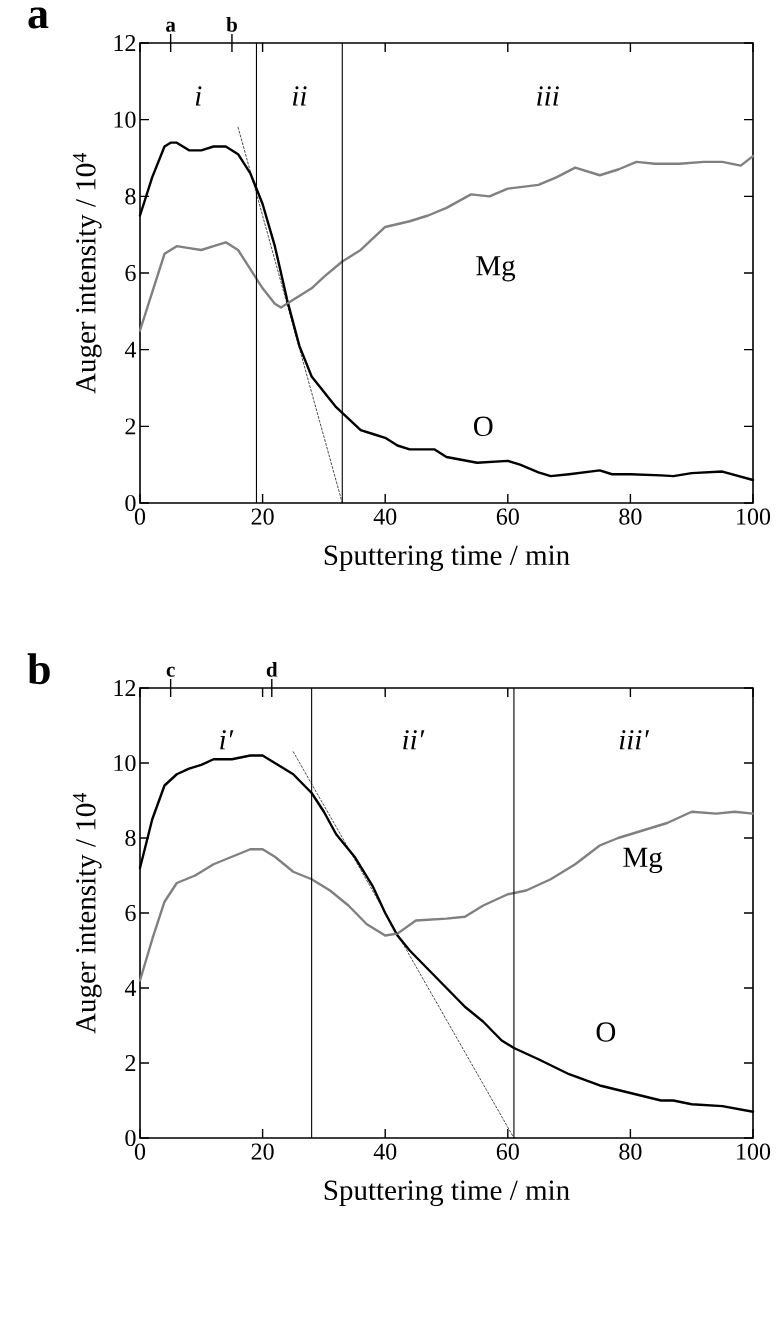 Image resolution: width=783 pixels, height=1328 pixels. What do you see at coordinates (231, 24) in the screenshot?
I see `ref-line-label: b` at bounding box center [231, 24].